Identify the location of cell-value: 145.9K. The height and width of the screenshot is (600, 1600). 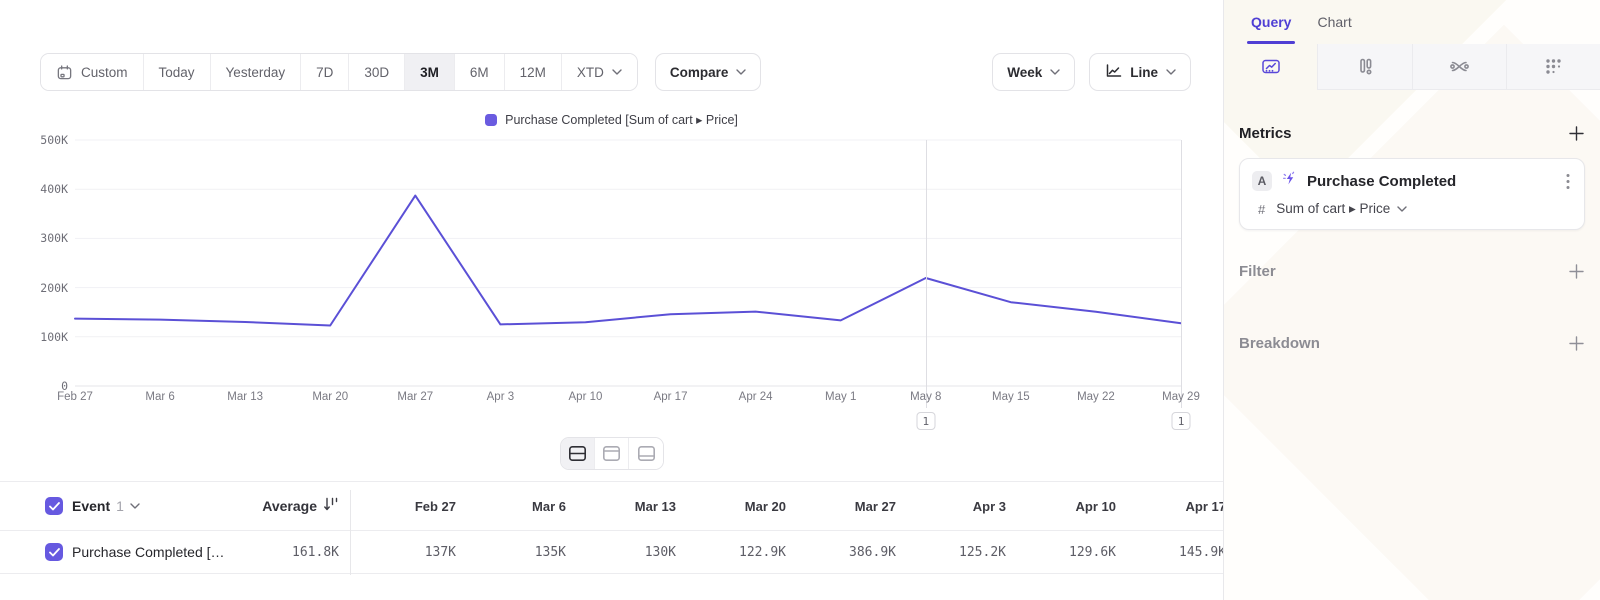
(1201, 552).